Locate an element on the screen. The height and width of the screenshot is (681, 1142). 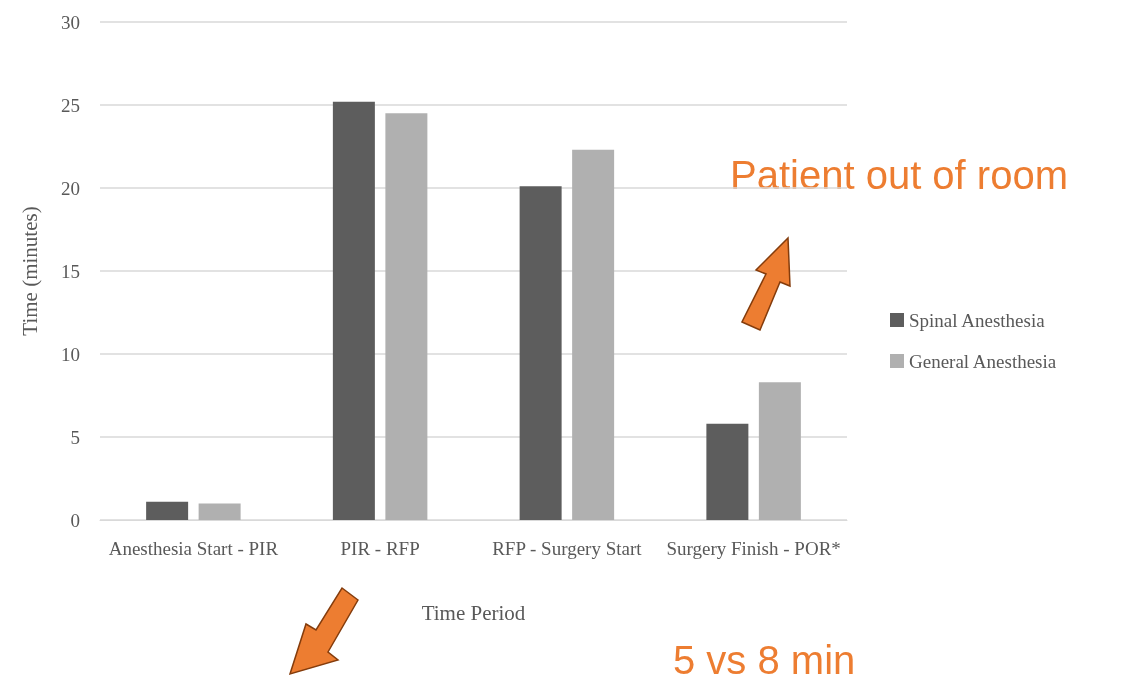
y-tick-label: 30 is located at coordinates (70, 22).